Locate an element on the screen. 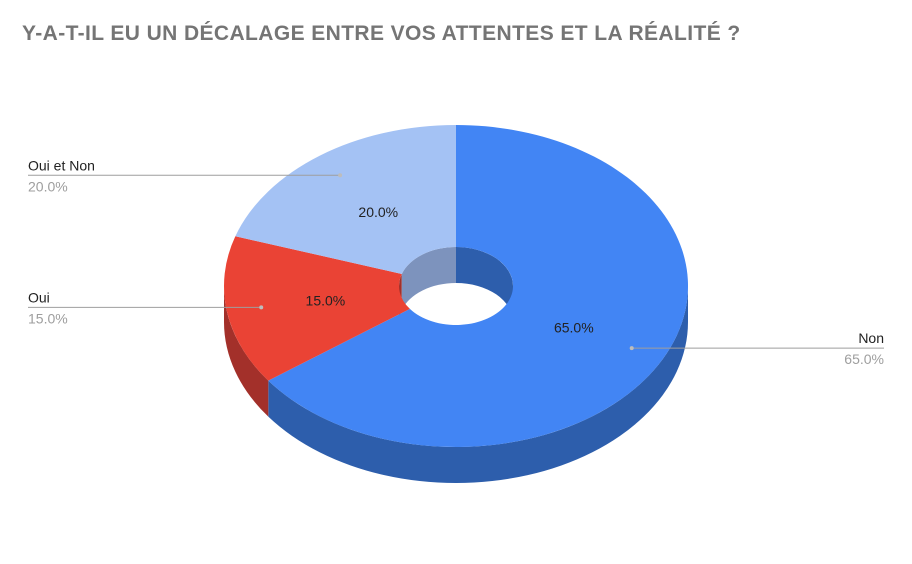 This screenshot has width=912, height=564. leader-dot-non is located at coordinates (631, 348).